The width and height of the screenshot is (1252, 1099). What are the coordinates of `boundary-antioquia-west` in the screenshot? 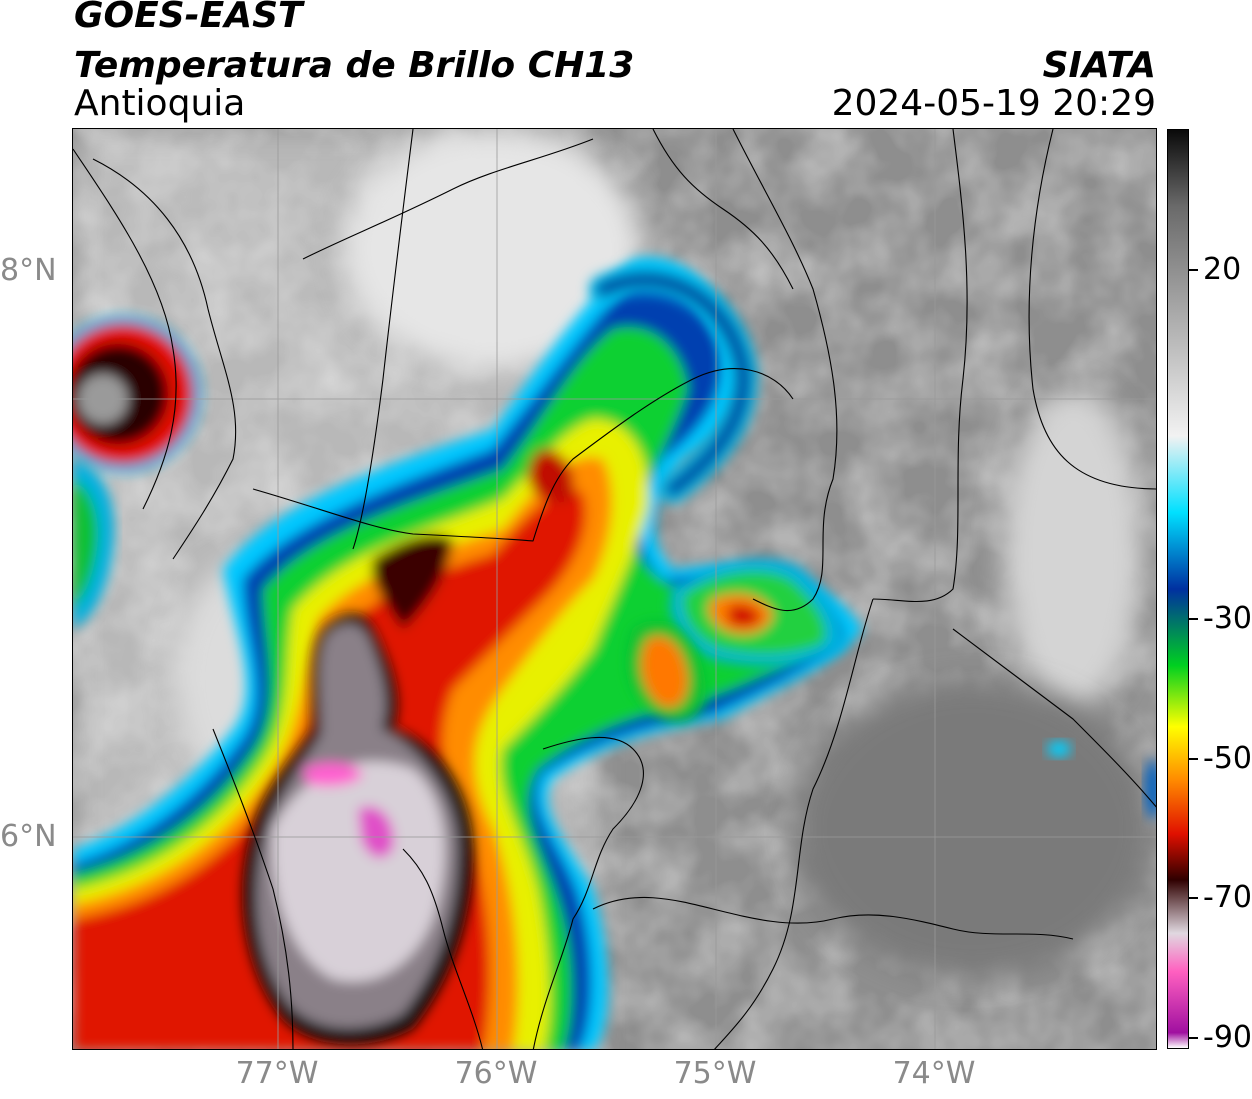 It's located at (383, 339).